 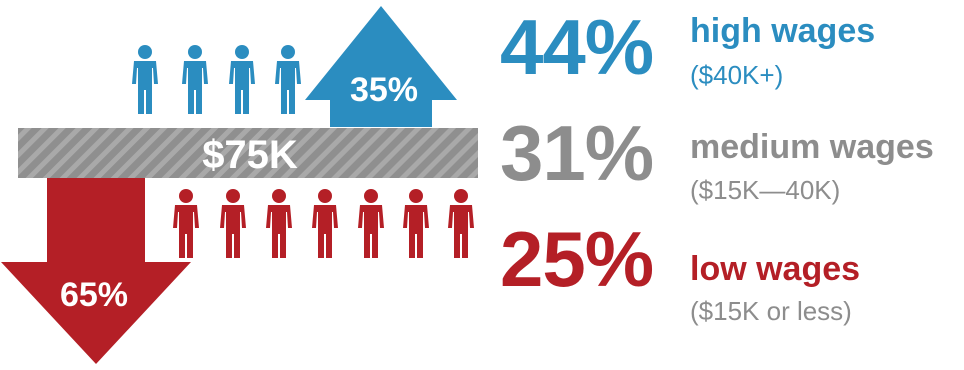 I want to click on low-wage-percent: 25%, so click(x=577, y=259).